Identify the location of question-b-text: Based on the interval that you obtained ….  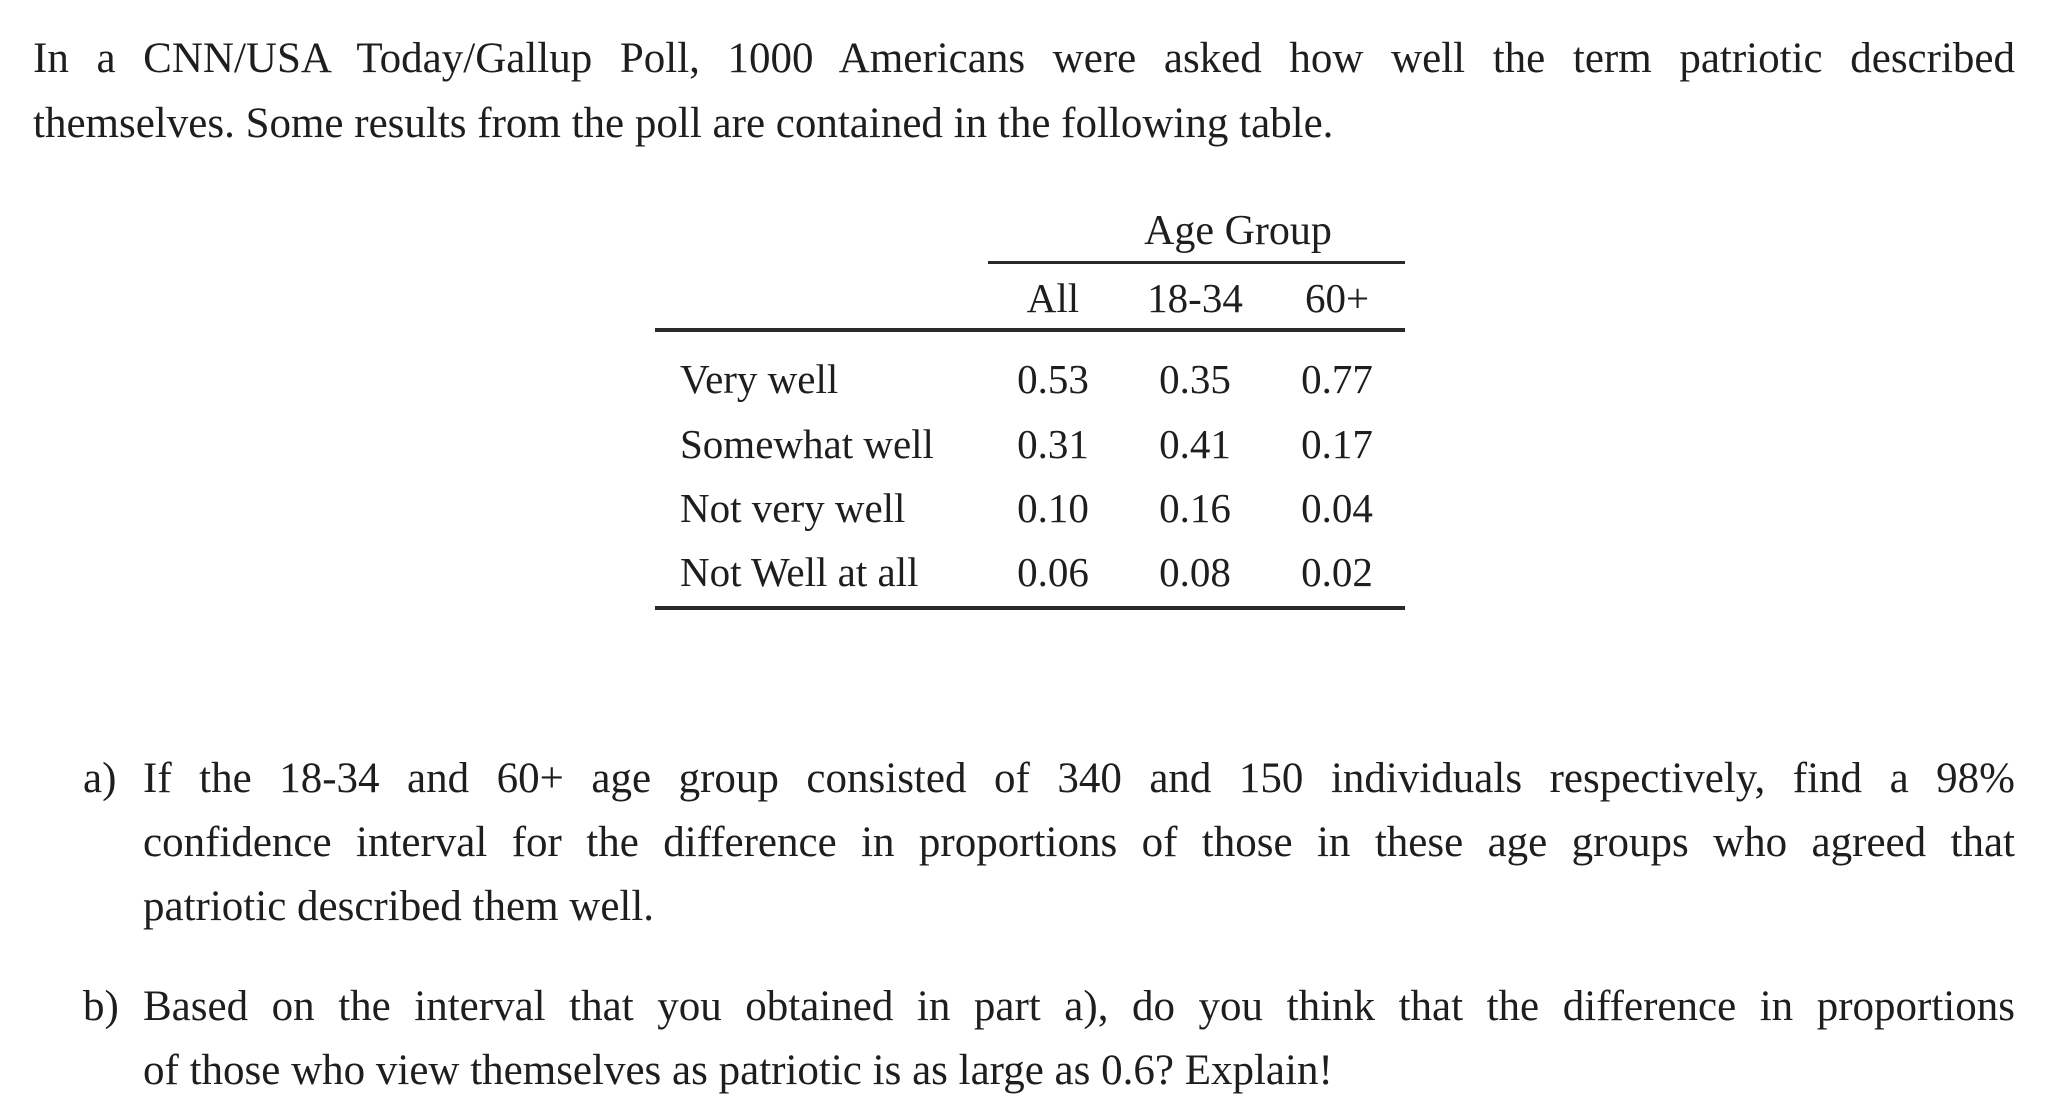
(1079, 1039).